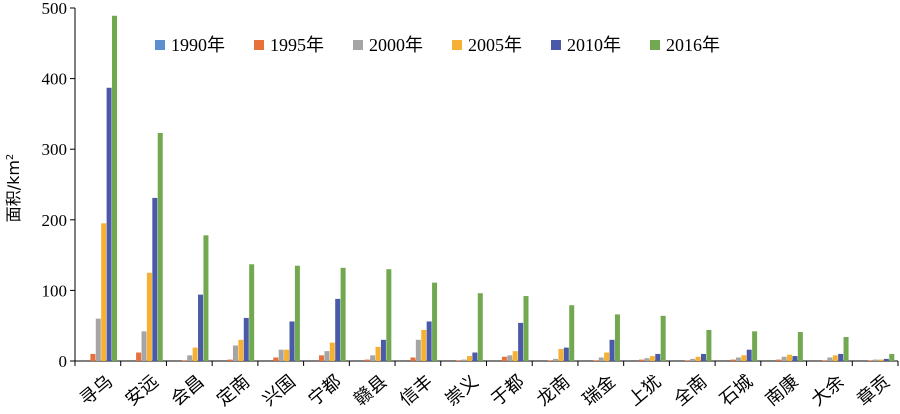  Describe the element at coordinates (690, 390) in the screenshot. I see `x-category-label: 全南` at that location.